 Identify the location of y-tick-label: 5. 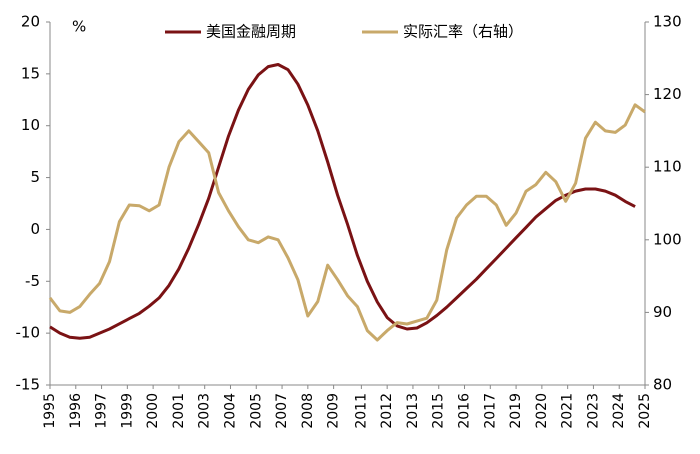
(35, 177).